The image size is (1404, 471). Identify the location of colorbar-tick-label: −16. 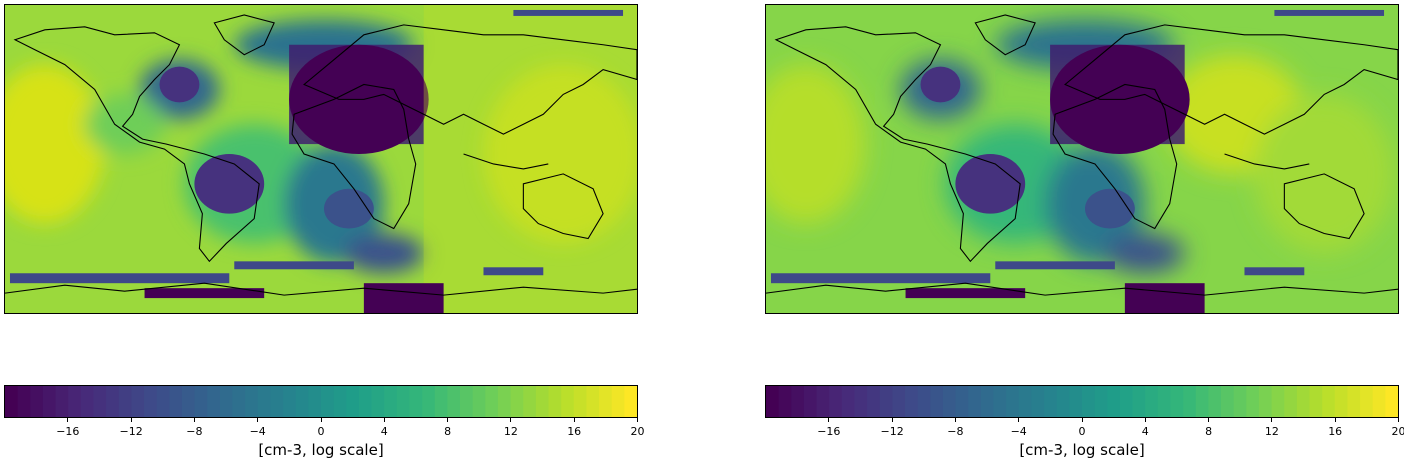
(829, 431).